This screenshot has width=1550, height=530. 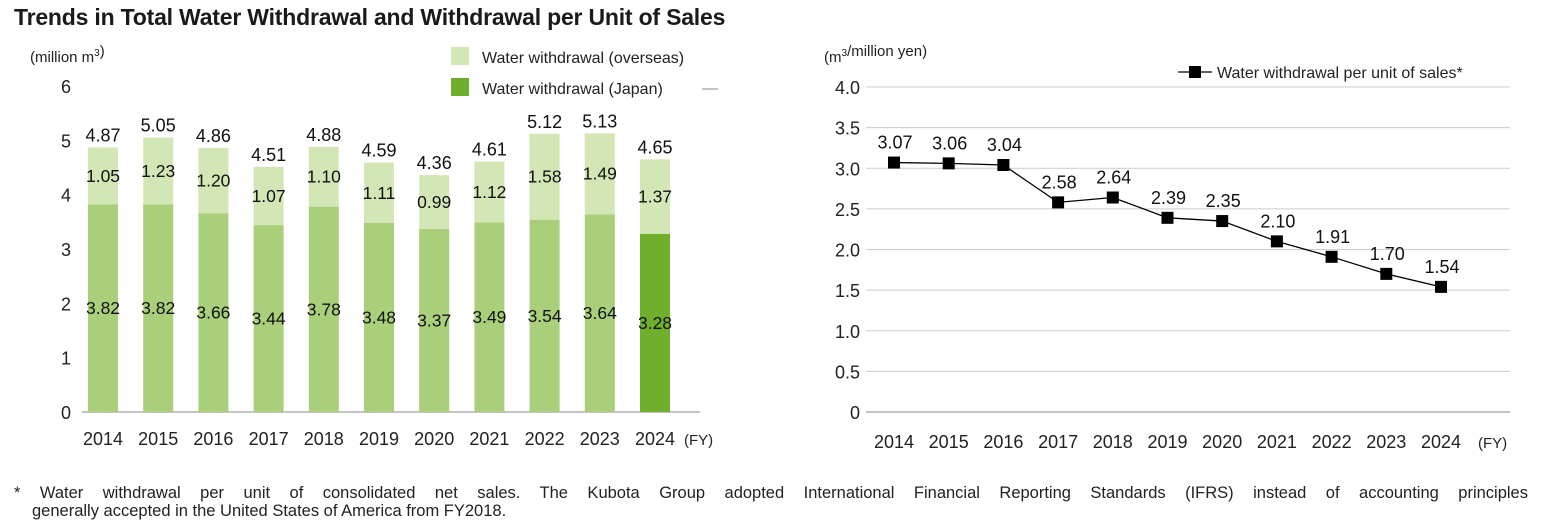 I want to click on data-label: 3.04, so click(x=1004, y=145).